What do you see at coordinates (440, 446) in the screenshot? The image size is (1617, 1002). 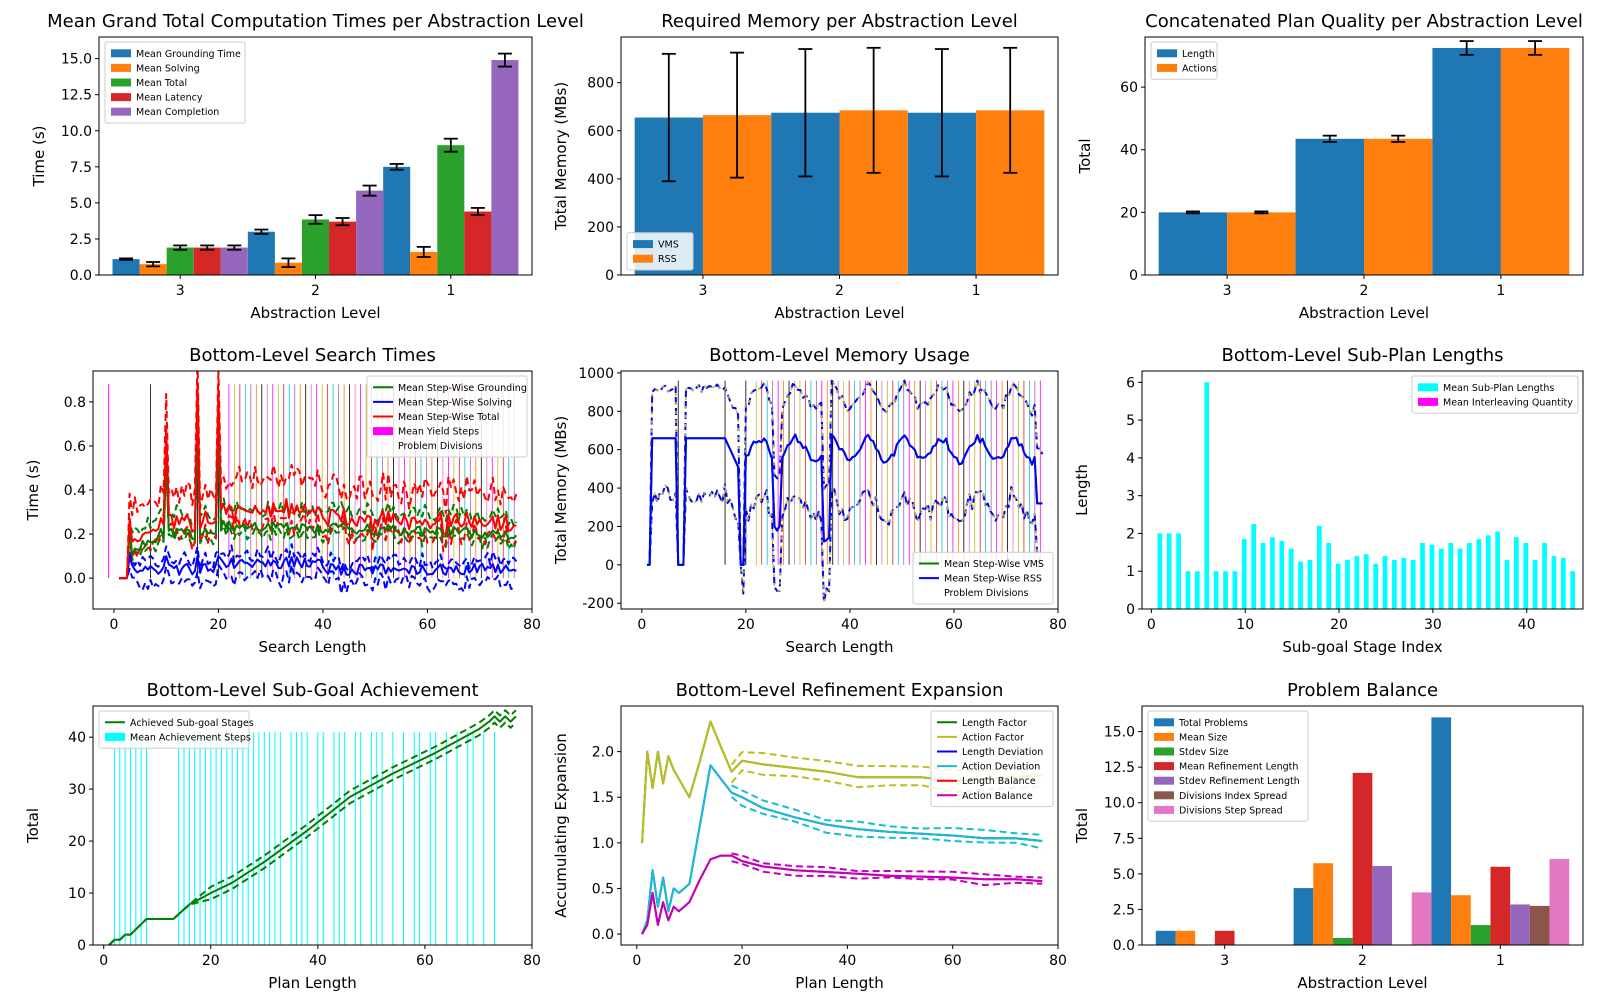 I see `legend-entry: Problem Divisions` at bounding box center [440, 446].